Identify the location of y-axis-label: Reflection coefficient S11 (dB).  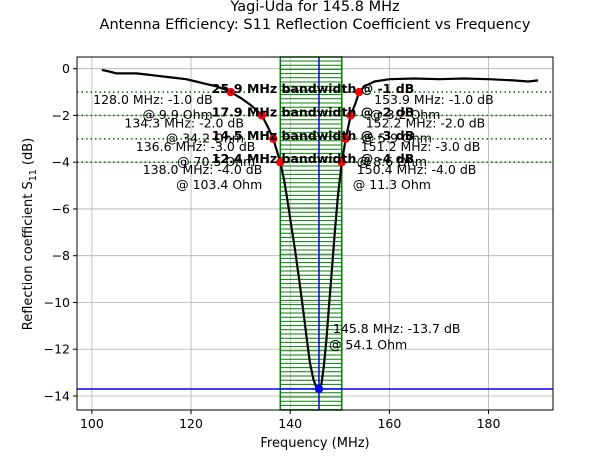
(30, 234).